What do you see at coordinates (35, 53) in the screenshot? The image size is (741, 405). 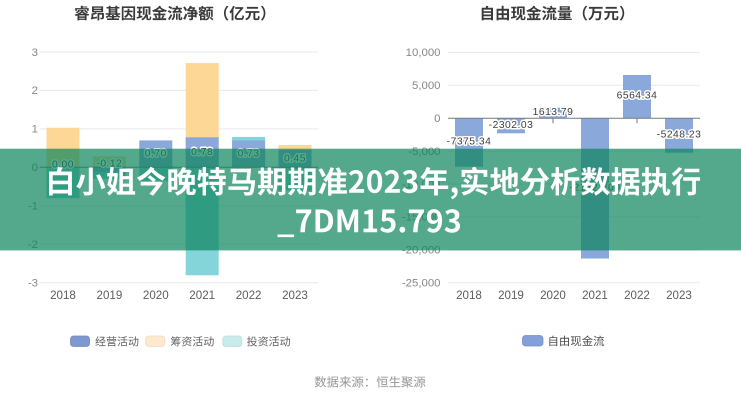 I see `svg-text: 3` at bounding box center [35, 53].